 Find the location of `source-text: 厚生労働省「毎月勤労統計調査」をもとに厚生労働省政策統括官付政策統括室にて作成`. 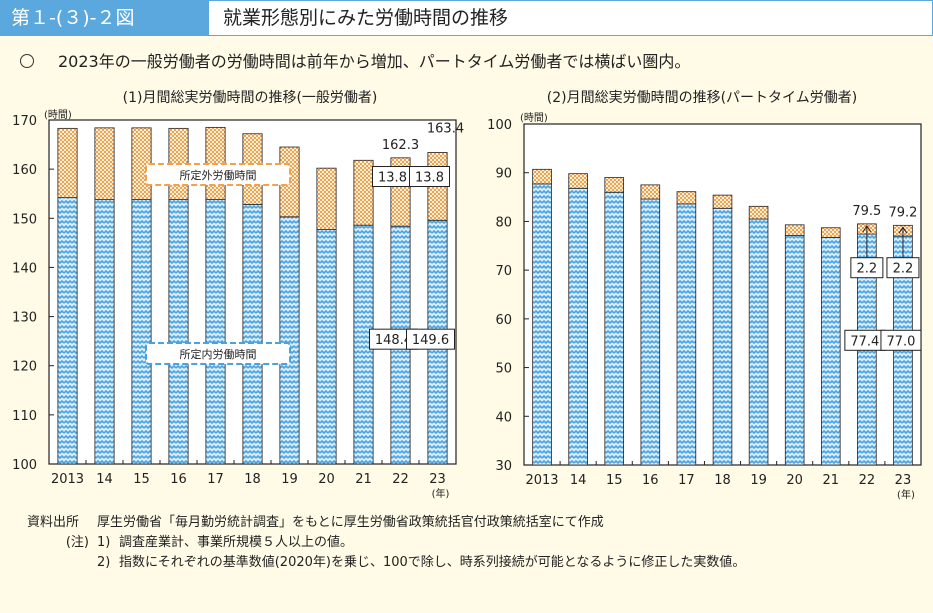

source-text: 厚生労働省「毎月勤労統計調査」をもとに厚生労働省政策統括官付政策統括室にて作成 is located at coordinates (350, 522).